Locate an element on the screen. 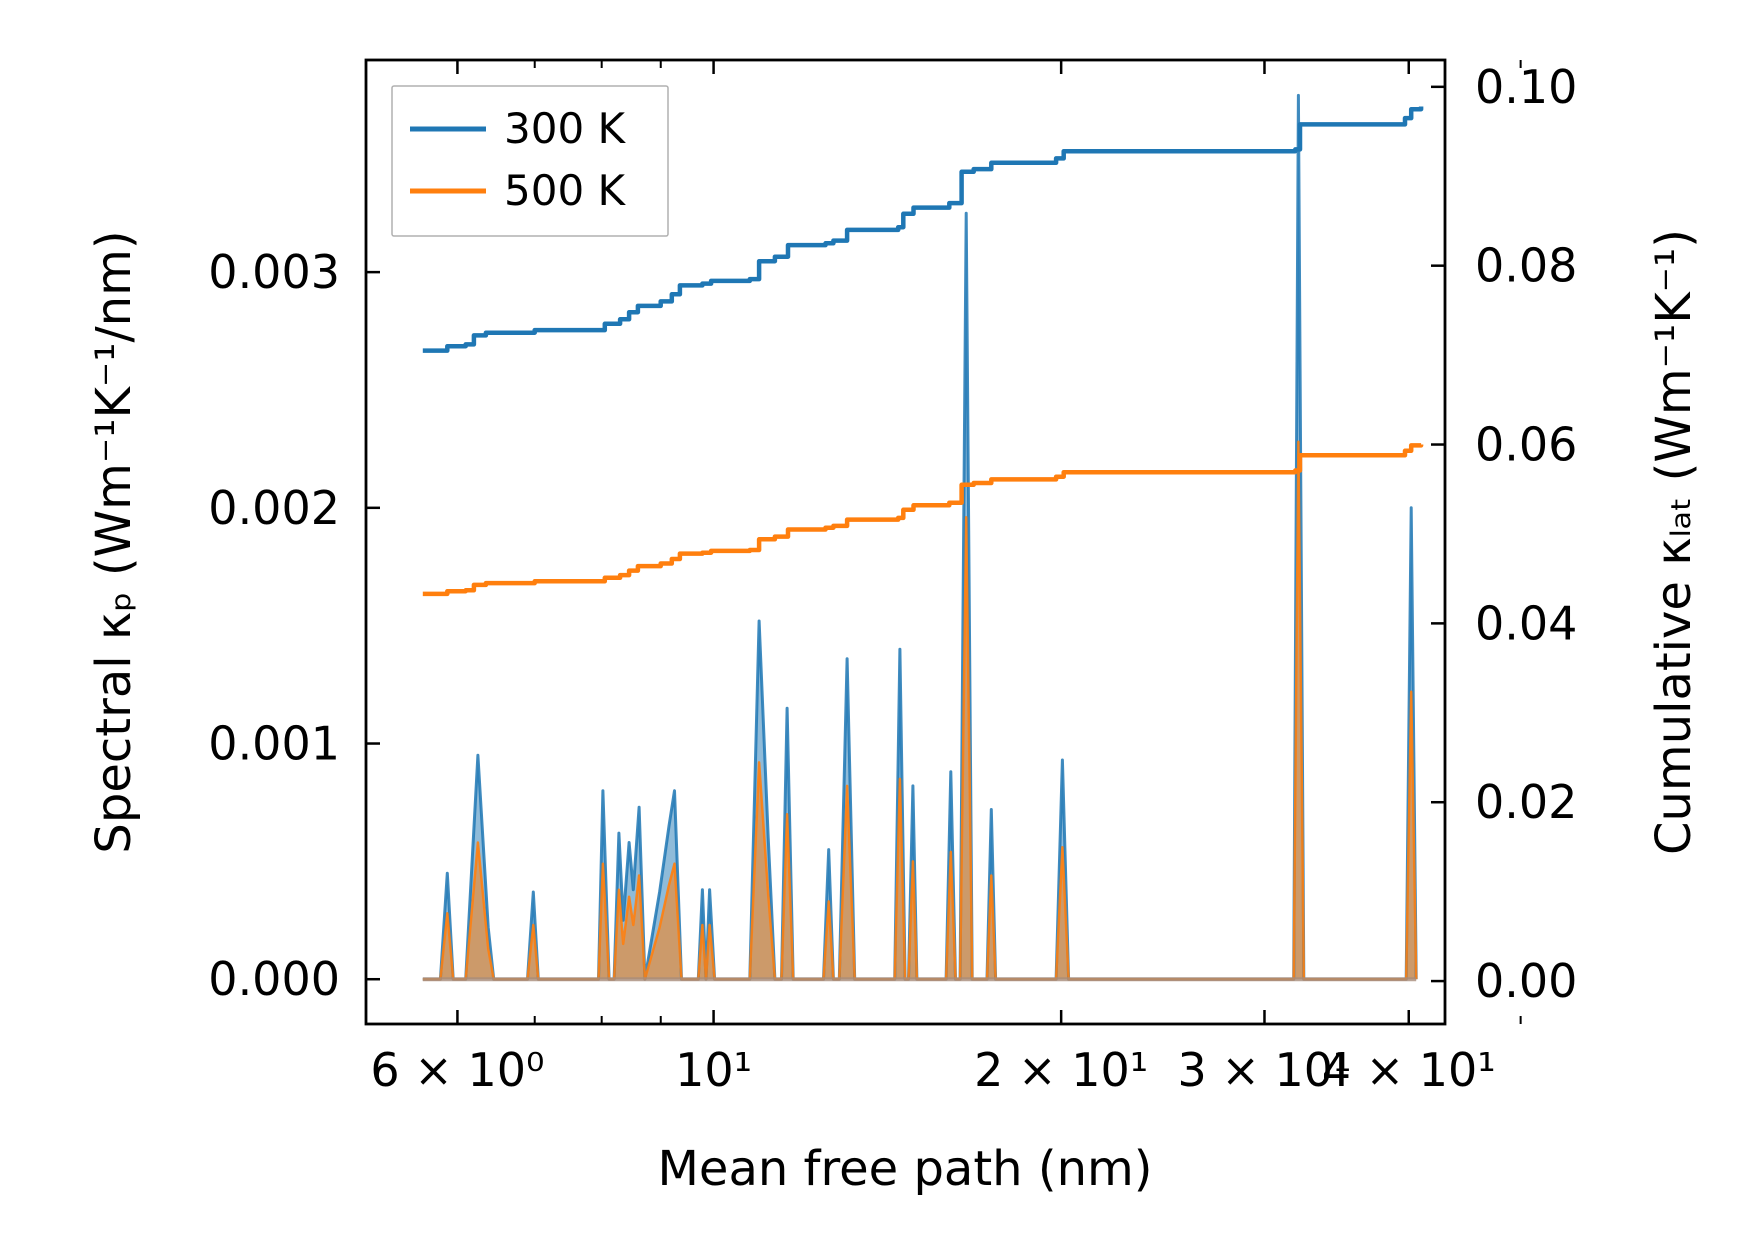 The width and height of the screenshot is (1753, 1253). legend-label-300K: 300 K is located at coordinates (565, 128).